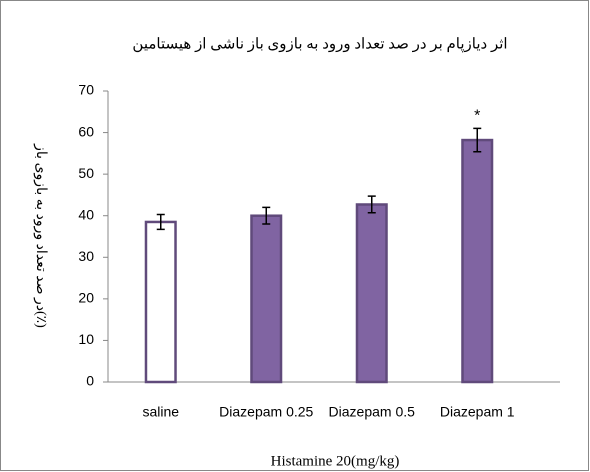 The width and height of the screenshot is (590, 472). Describe the element at coordinates (90, 381) in the screenshot. I see `y-tick-label: 0` at that location.